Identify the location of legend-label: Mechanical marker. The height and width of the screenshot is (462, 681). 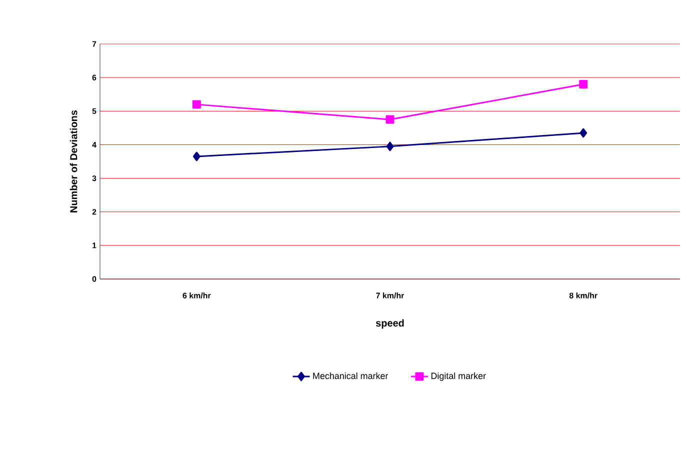
(350, 376).